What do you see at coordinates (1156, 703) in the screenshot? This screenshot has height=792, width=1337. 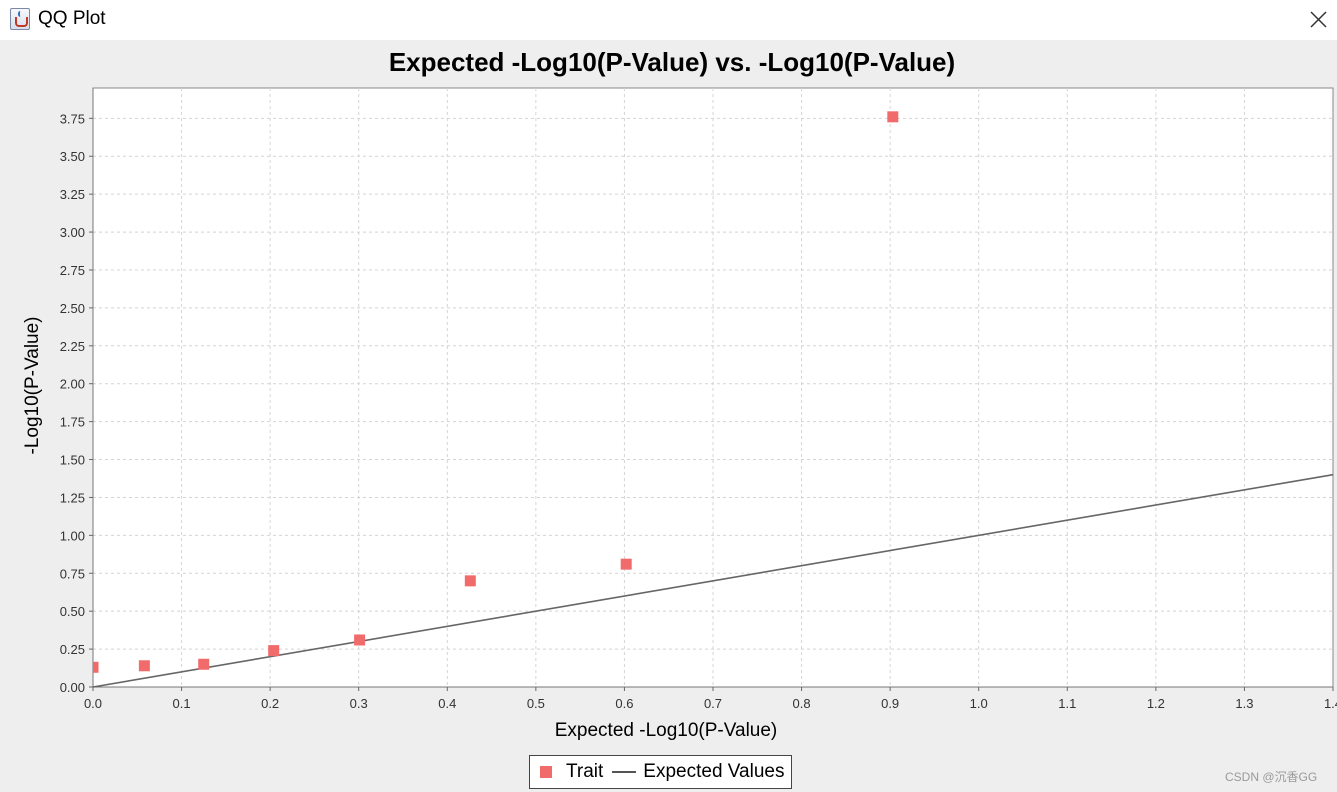 I see `x-tick-label: 1.2` at bounding box center [1156, 703].